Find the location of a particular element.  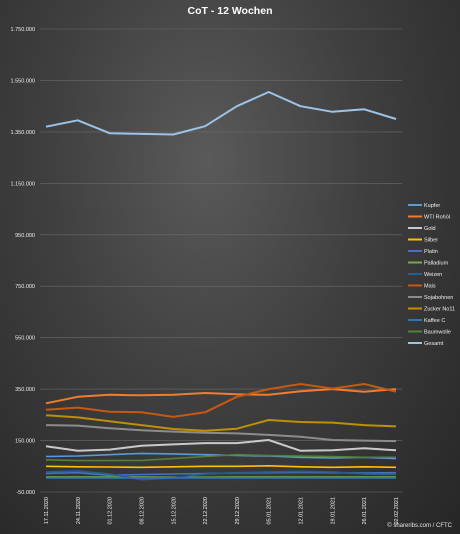

legend-label: Sojabohnen is located at coordinates (438, 298).